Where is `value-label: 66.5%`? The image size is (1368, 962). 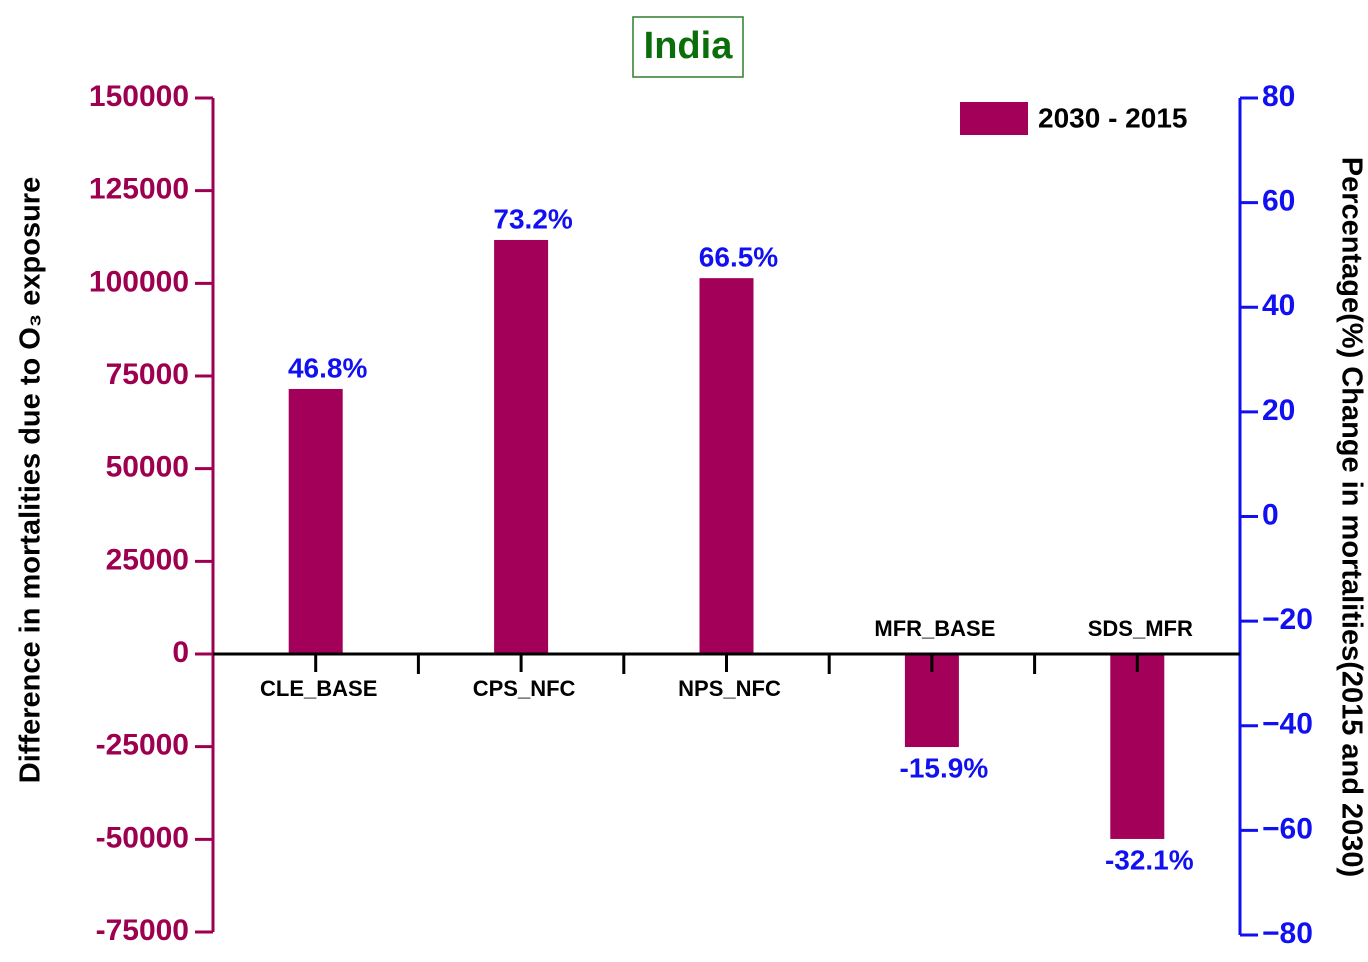 value-label: 66.5% is located at coordinates (738, 257).